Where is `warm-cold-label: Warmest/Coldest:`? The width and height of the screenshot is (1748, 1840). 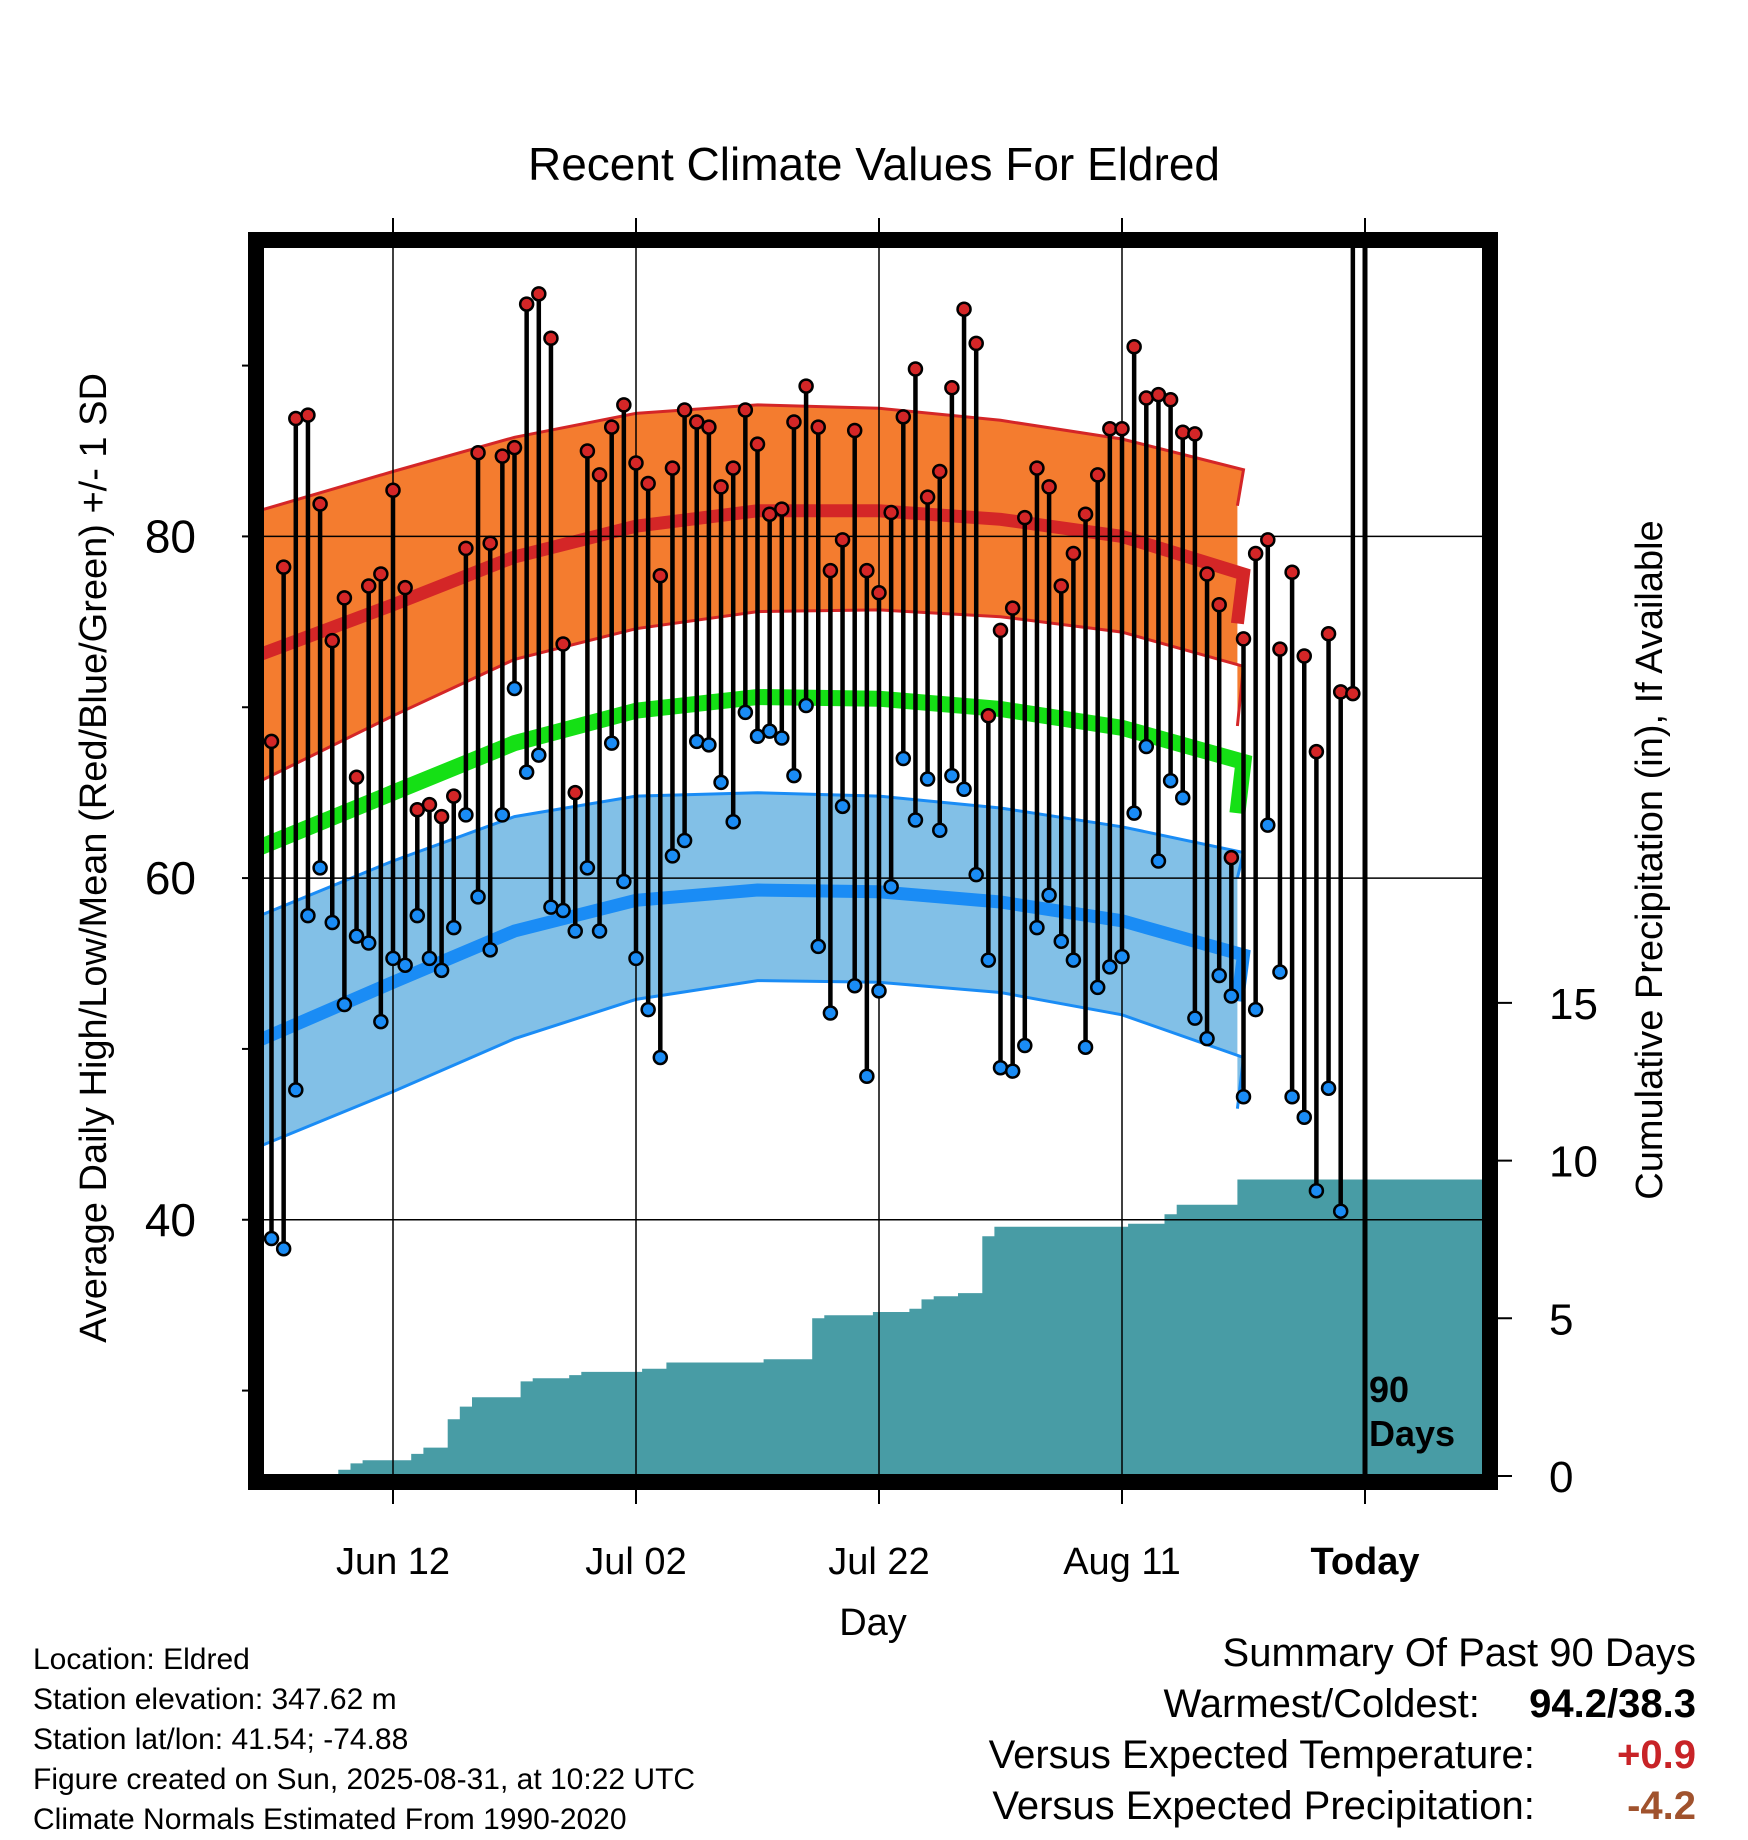 warm-cold-label: Warmest/Coldest: is located at coordinates (1321, 1704).